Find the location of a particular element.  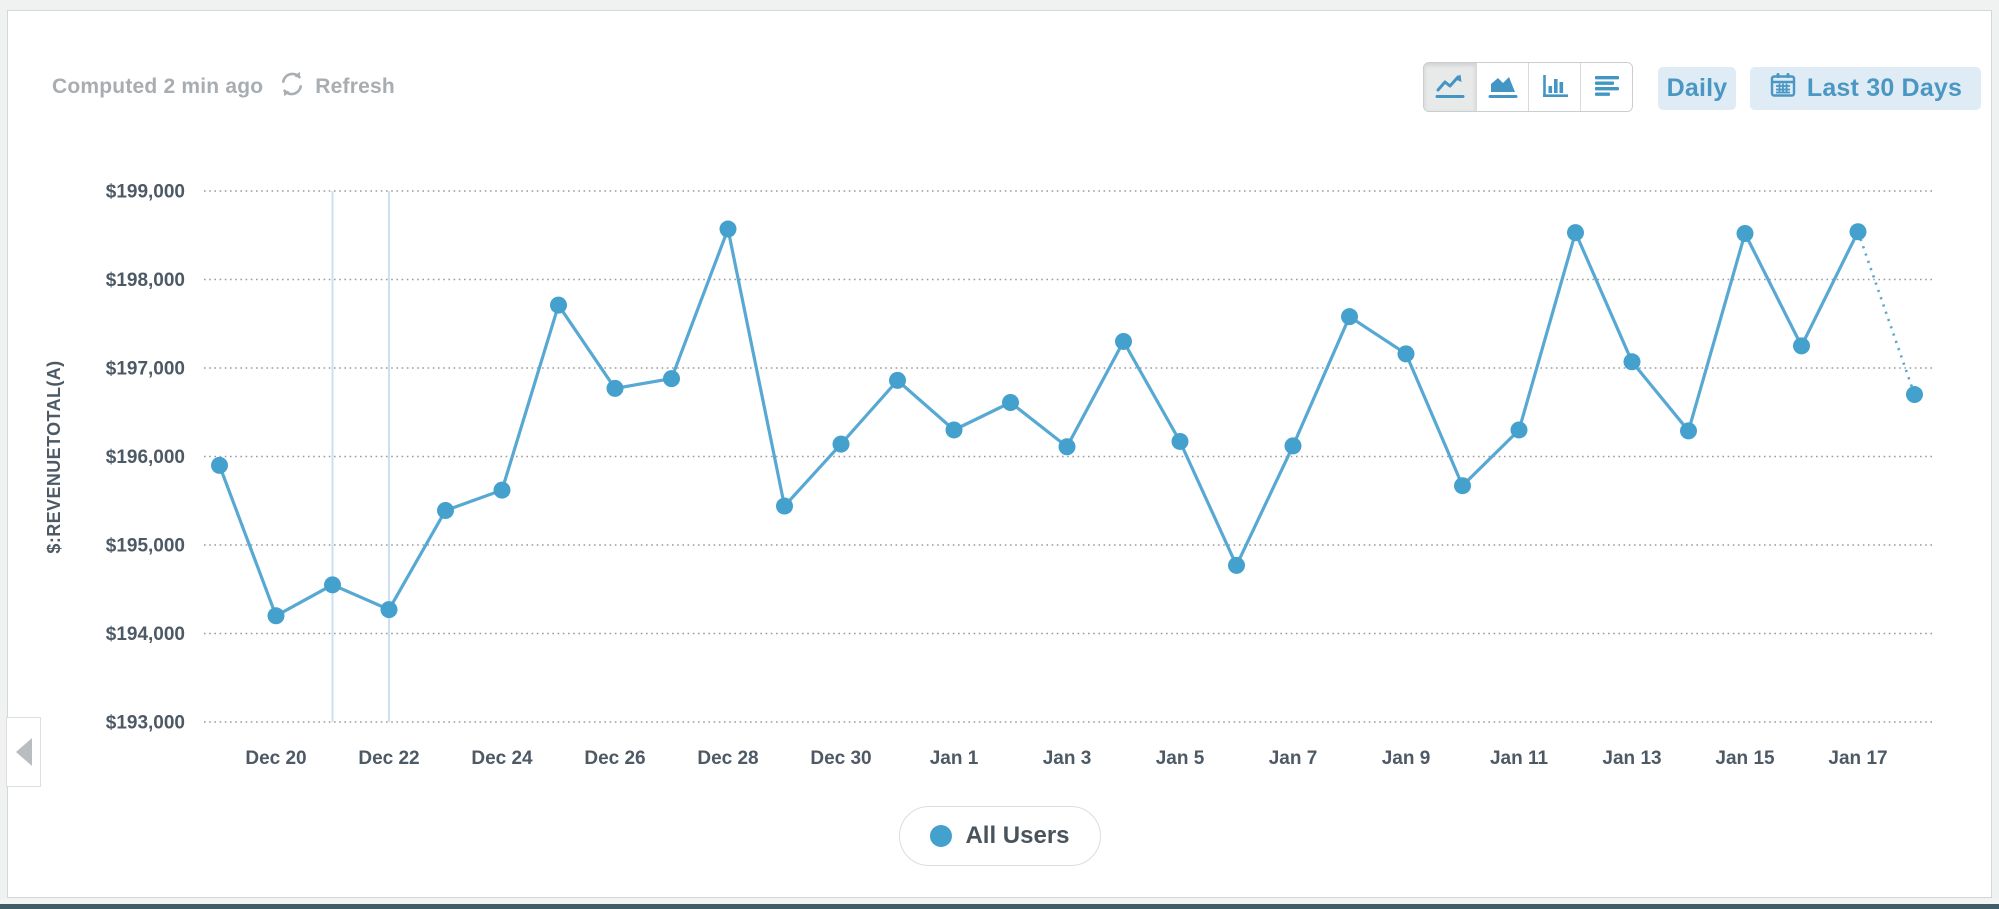

x-tick-label: Jan 1 is located at coordinates (954, 758).